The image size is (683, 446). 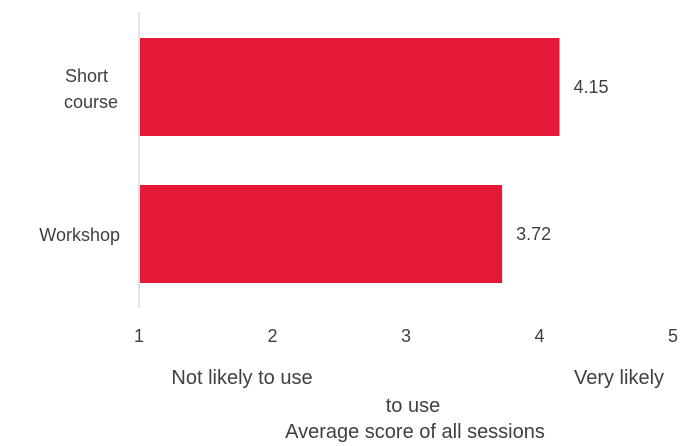 I want to click on category-label-short-course-line2: course, so click(x=91, y=102).